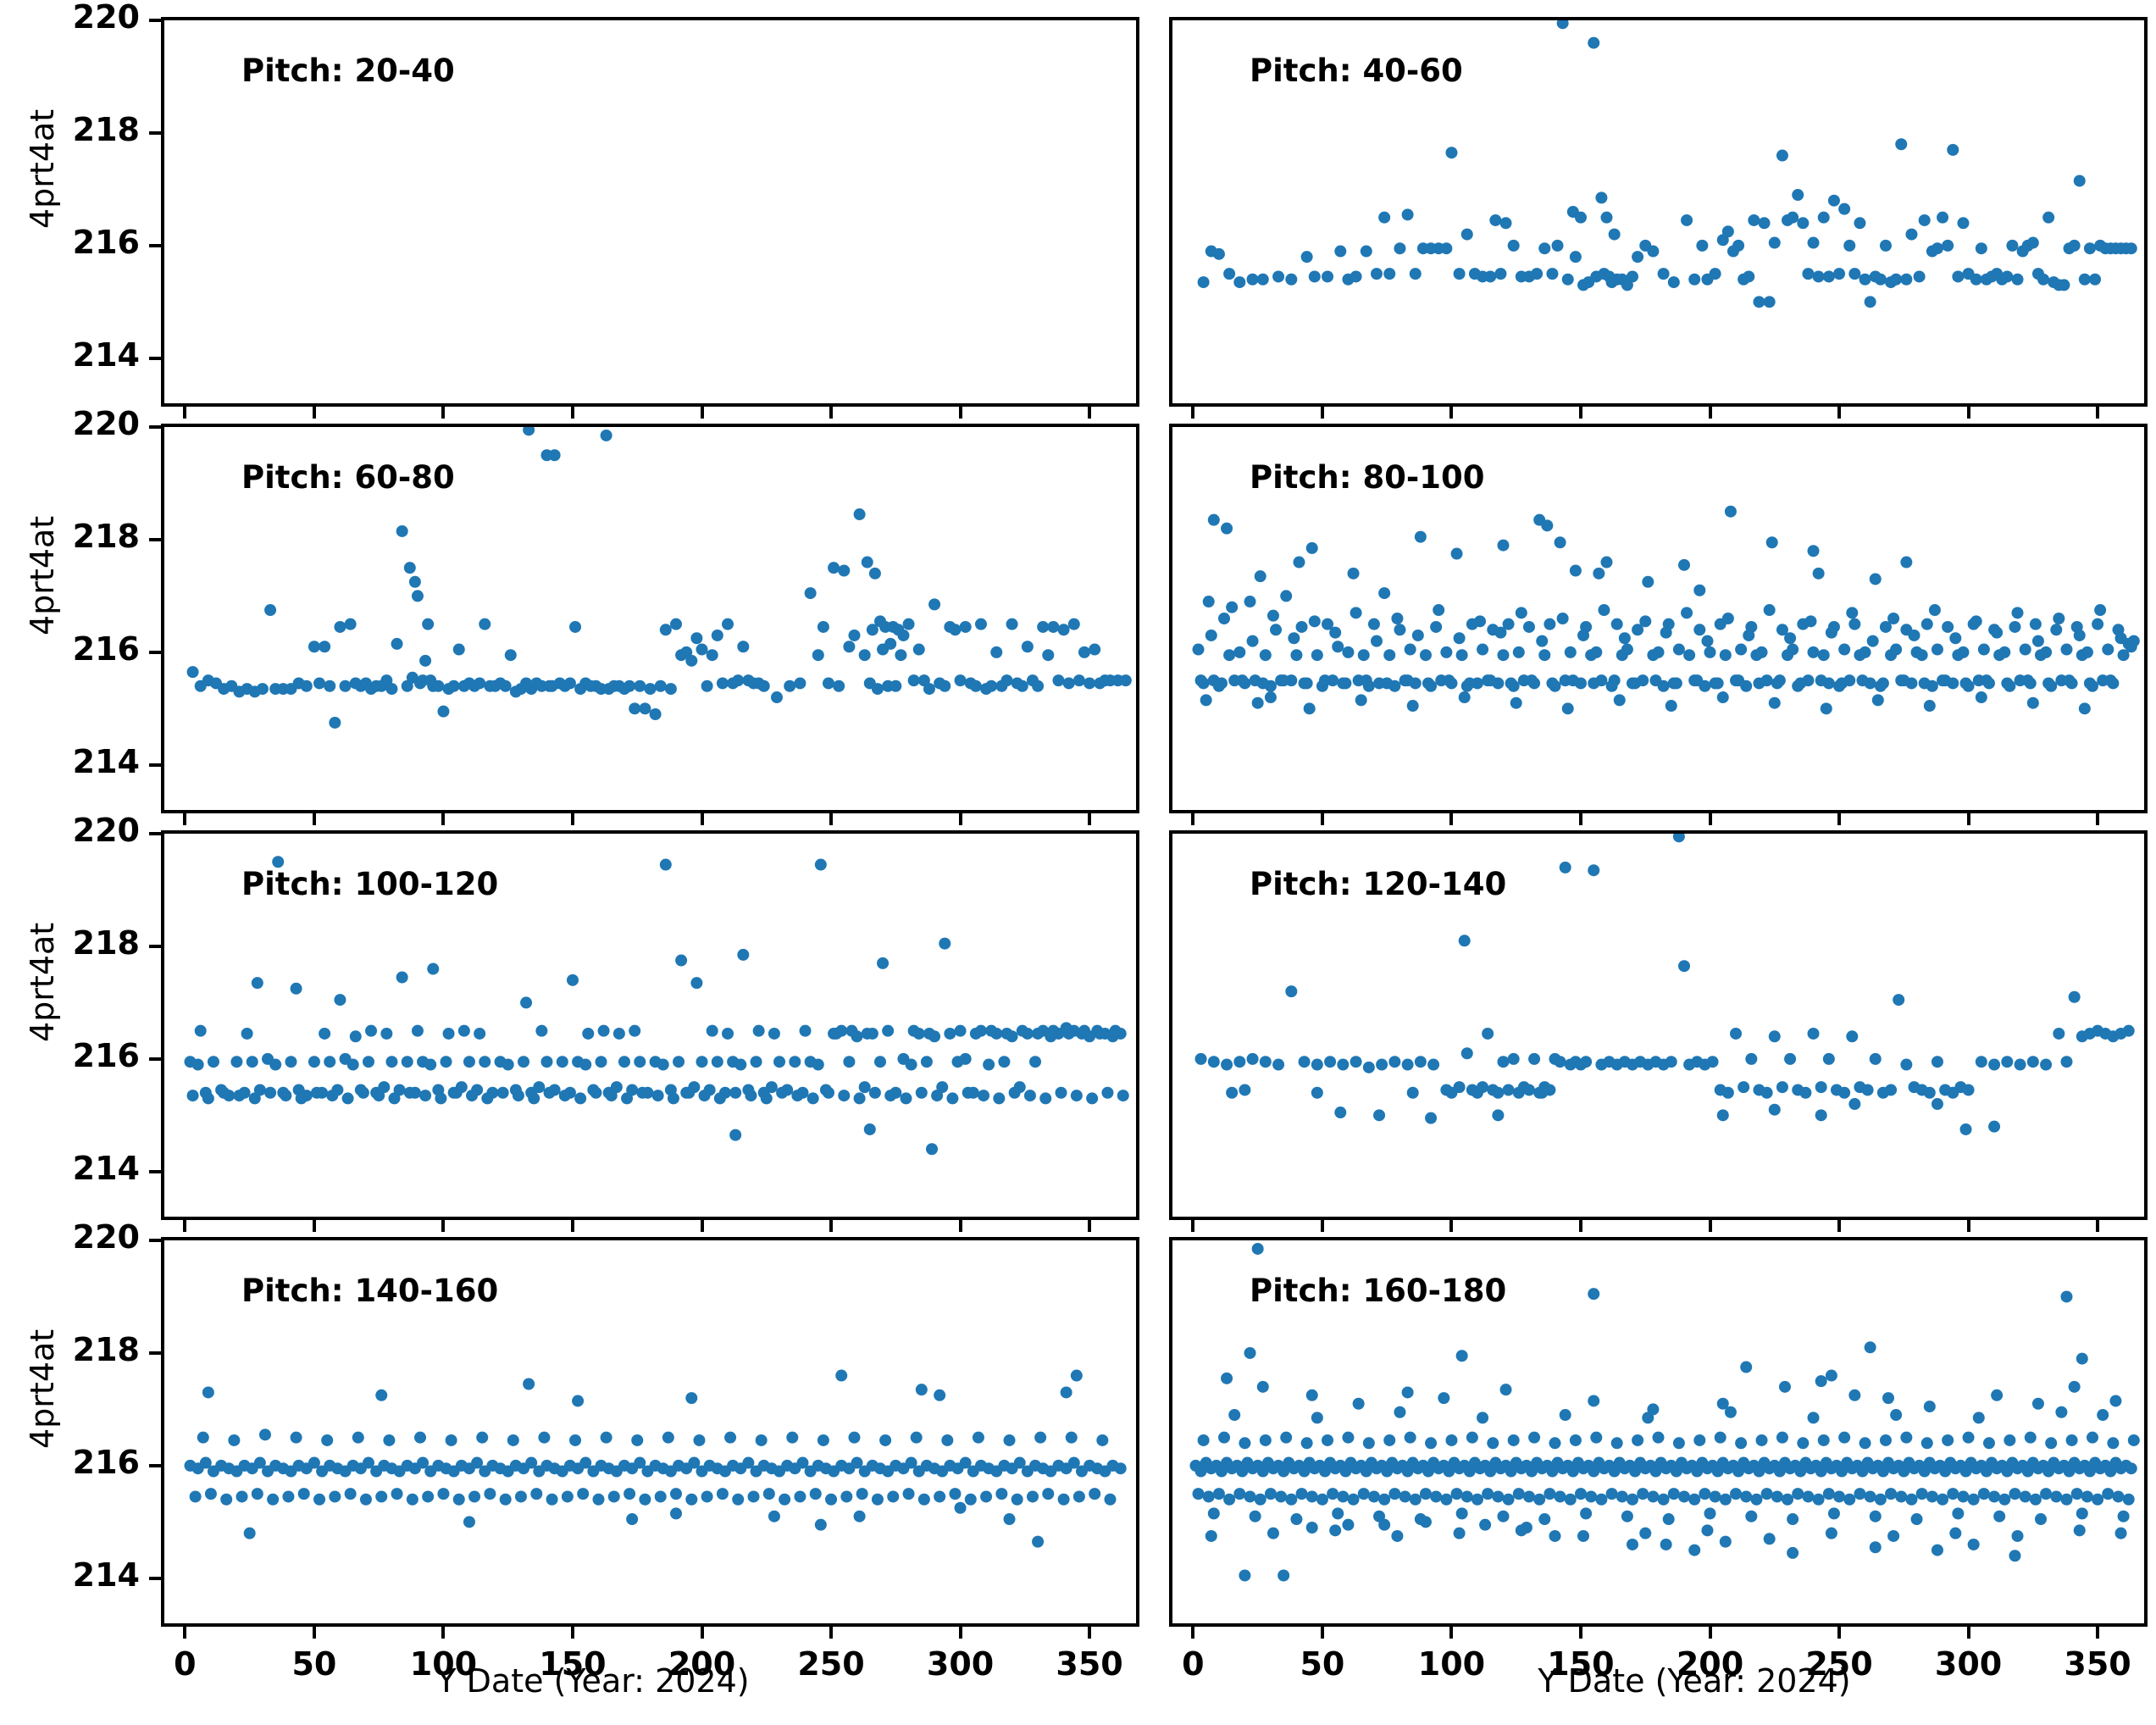 Image resolution: width=2156 pixels, height=1725 pixels. I want to click on x-axis-label-right: Y Date (Year: 2024), so click(1694, 1681).